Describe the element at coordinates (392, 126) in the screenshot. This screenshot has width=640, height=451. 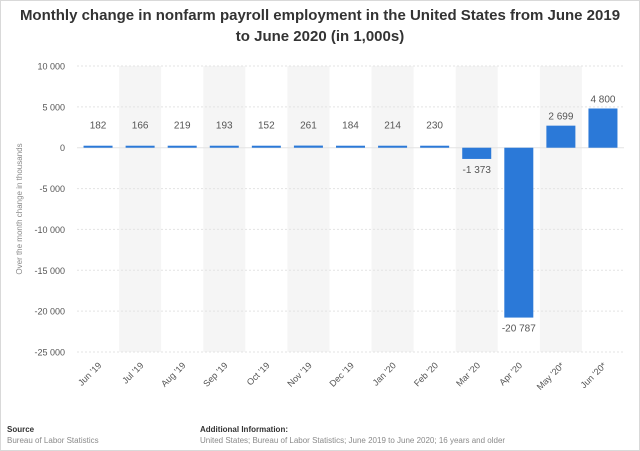
I see `data-label: 214` at that location.